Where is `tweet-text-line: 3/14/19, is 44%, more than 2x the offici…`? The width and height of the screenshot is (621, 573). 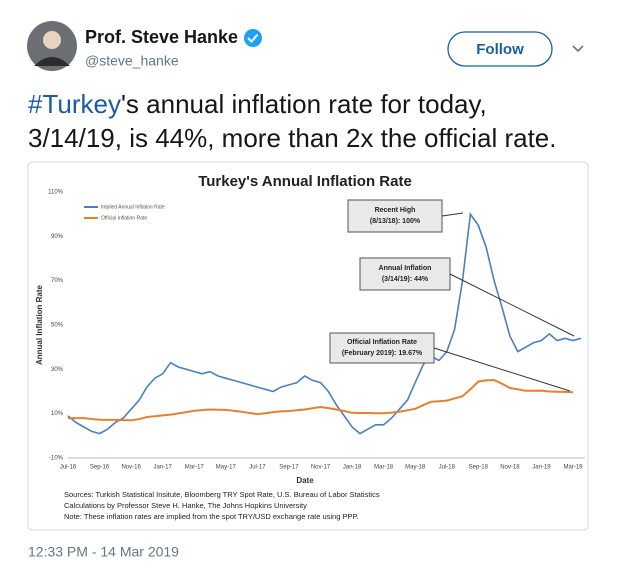 tweet-text-line: 3/14/19, is 44%, more than 2x the offici… is located at coordinates (292, 138).